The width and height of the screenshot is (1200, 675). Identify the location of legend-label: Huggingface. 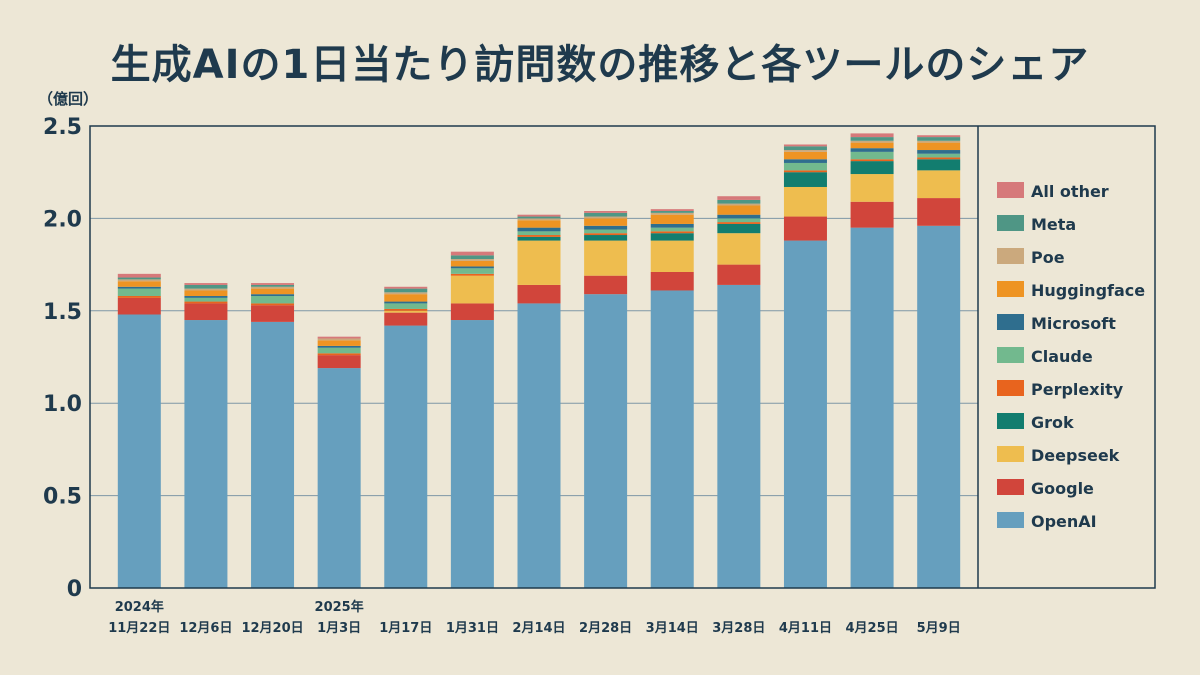
(1088, 290).